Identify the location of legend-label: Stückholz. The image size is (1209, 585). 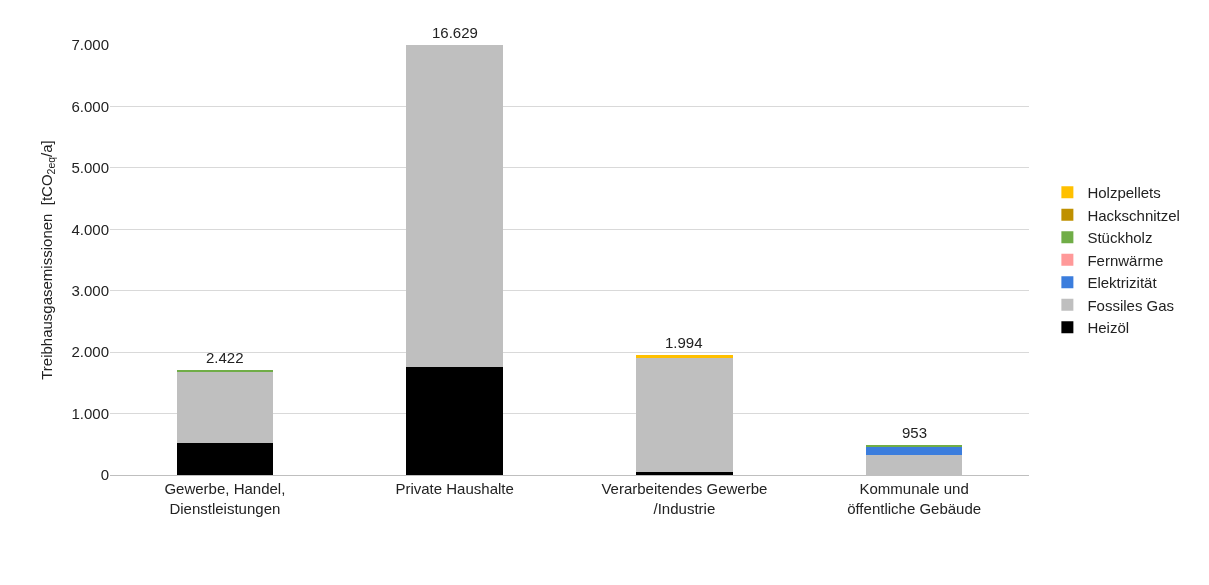
(1120, 238).